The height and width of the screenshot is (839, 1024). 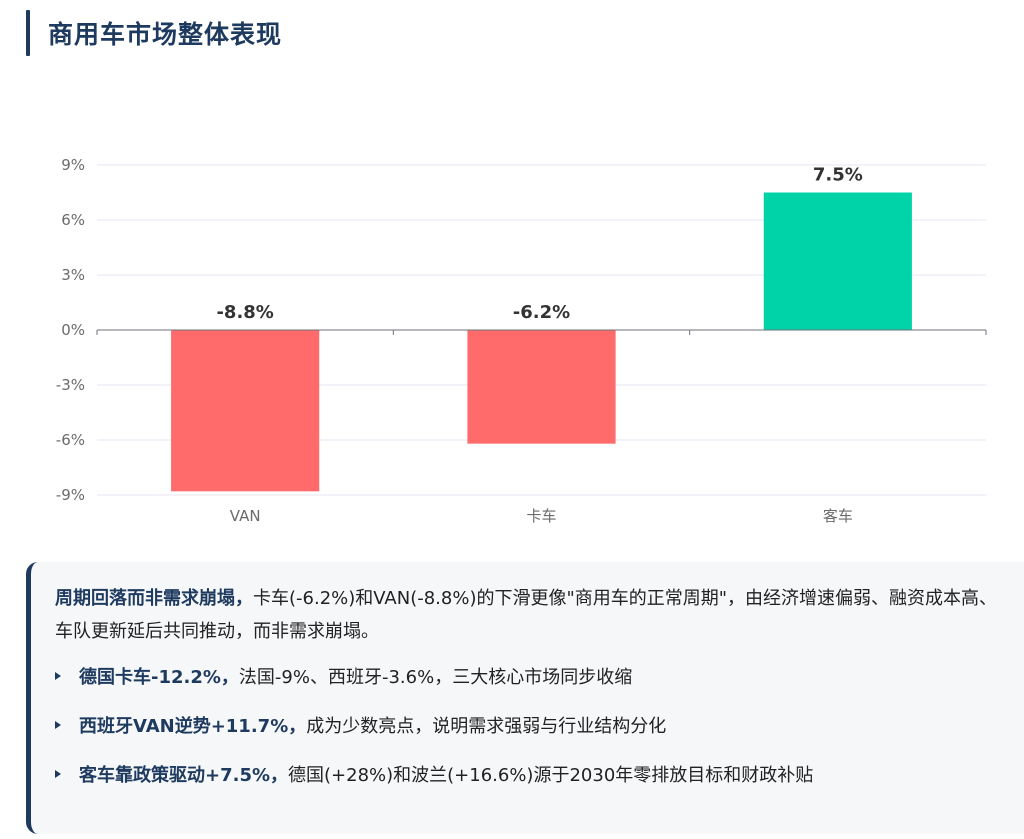 What do you see at coordinates (541, 516) in the screenshot?
I see `x-tick-label: 卡车` at bounding box center [541, 516].